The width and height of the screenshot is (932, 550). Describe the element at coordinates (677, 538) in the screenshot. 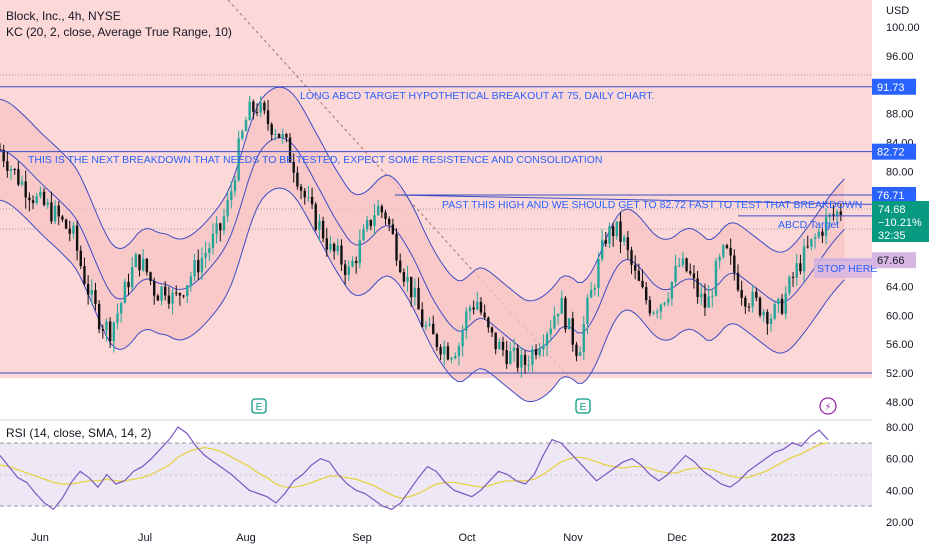

I see `time-tick: Dec` at that location.